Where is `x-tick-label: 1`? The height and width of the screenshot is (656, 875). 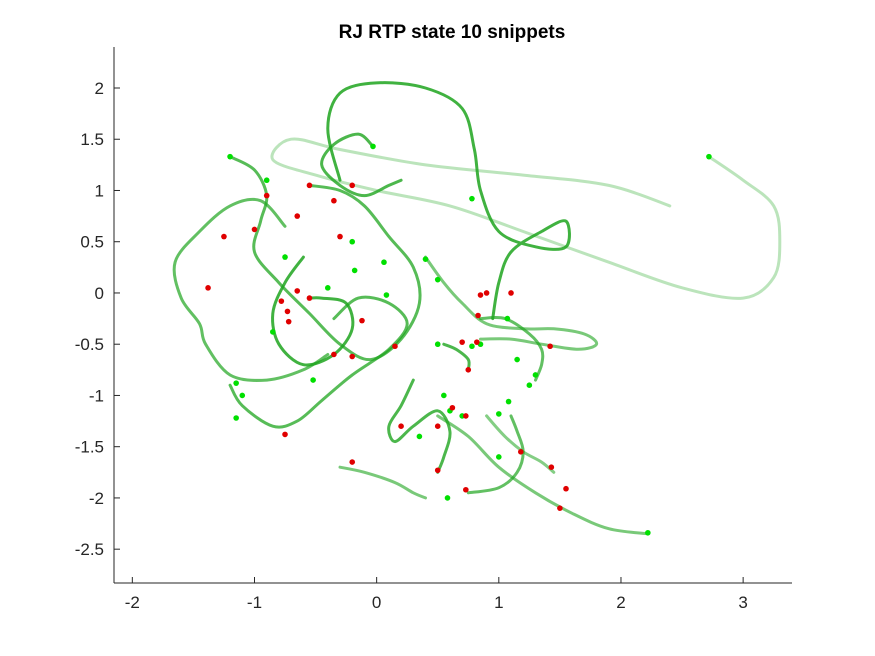
x-tick-label: 1 is located at coordinates (498, 602).